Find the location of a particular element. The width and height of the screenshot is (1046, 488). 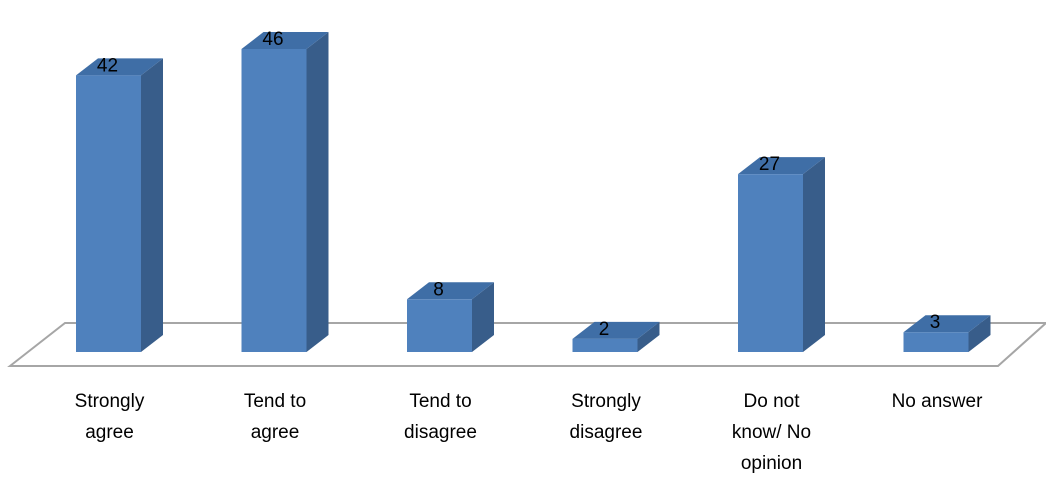

category-label-line: No answer is located at coordinates (937, 401).